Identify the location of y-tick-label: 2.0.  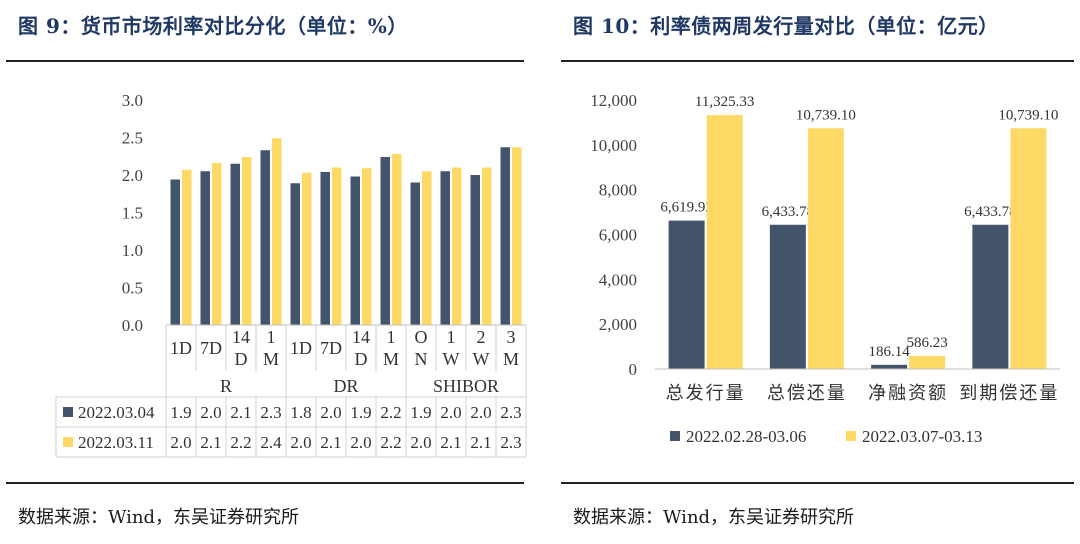
(132, 175).